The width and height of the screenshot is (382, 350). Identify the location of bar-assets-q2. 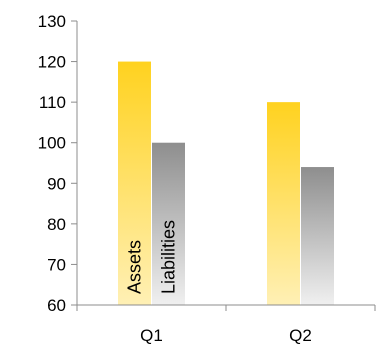
(283, 204).